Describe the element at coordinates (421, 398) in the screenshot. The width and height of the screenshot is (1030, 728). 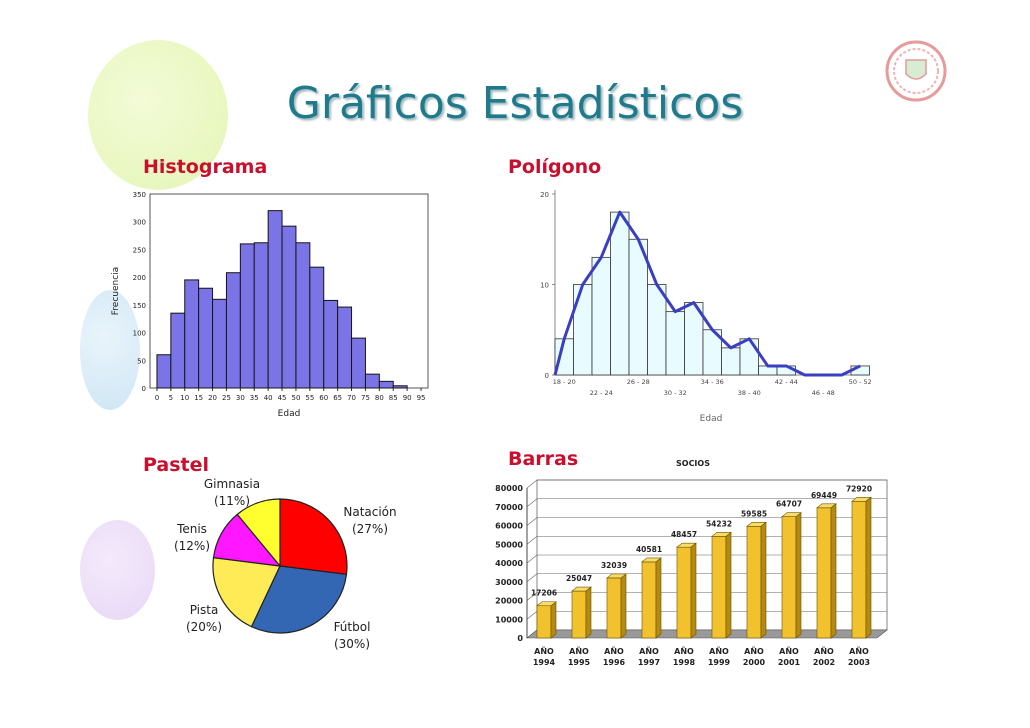
I see `x-tick-label: 95` at that location.